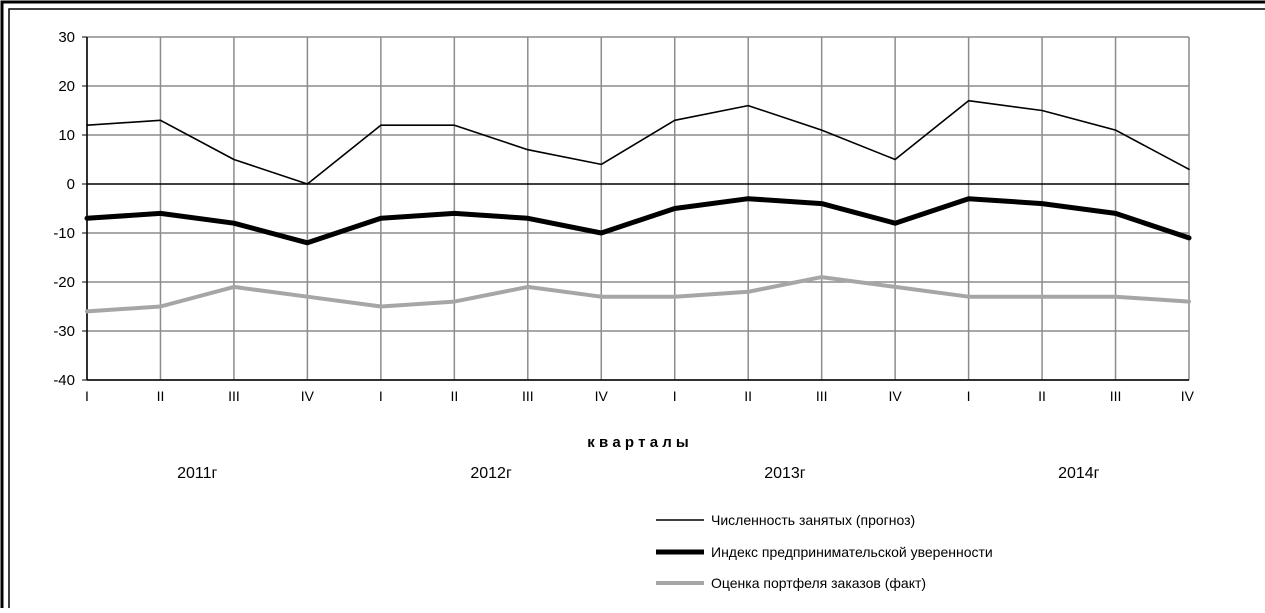  What do you see at coordinates (66, 135) in the screenshot?
I see `y-tick-label: 10` at bounding box center [66, 135].